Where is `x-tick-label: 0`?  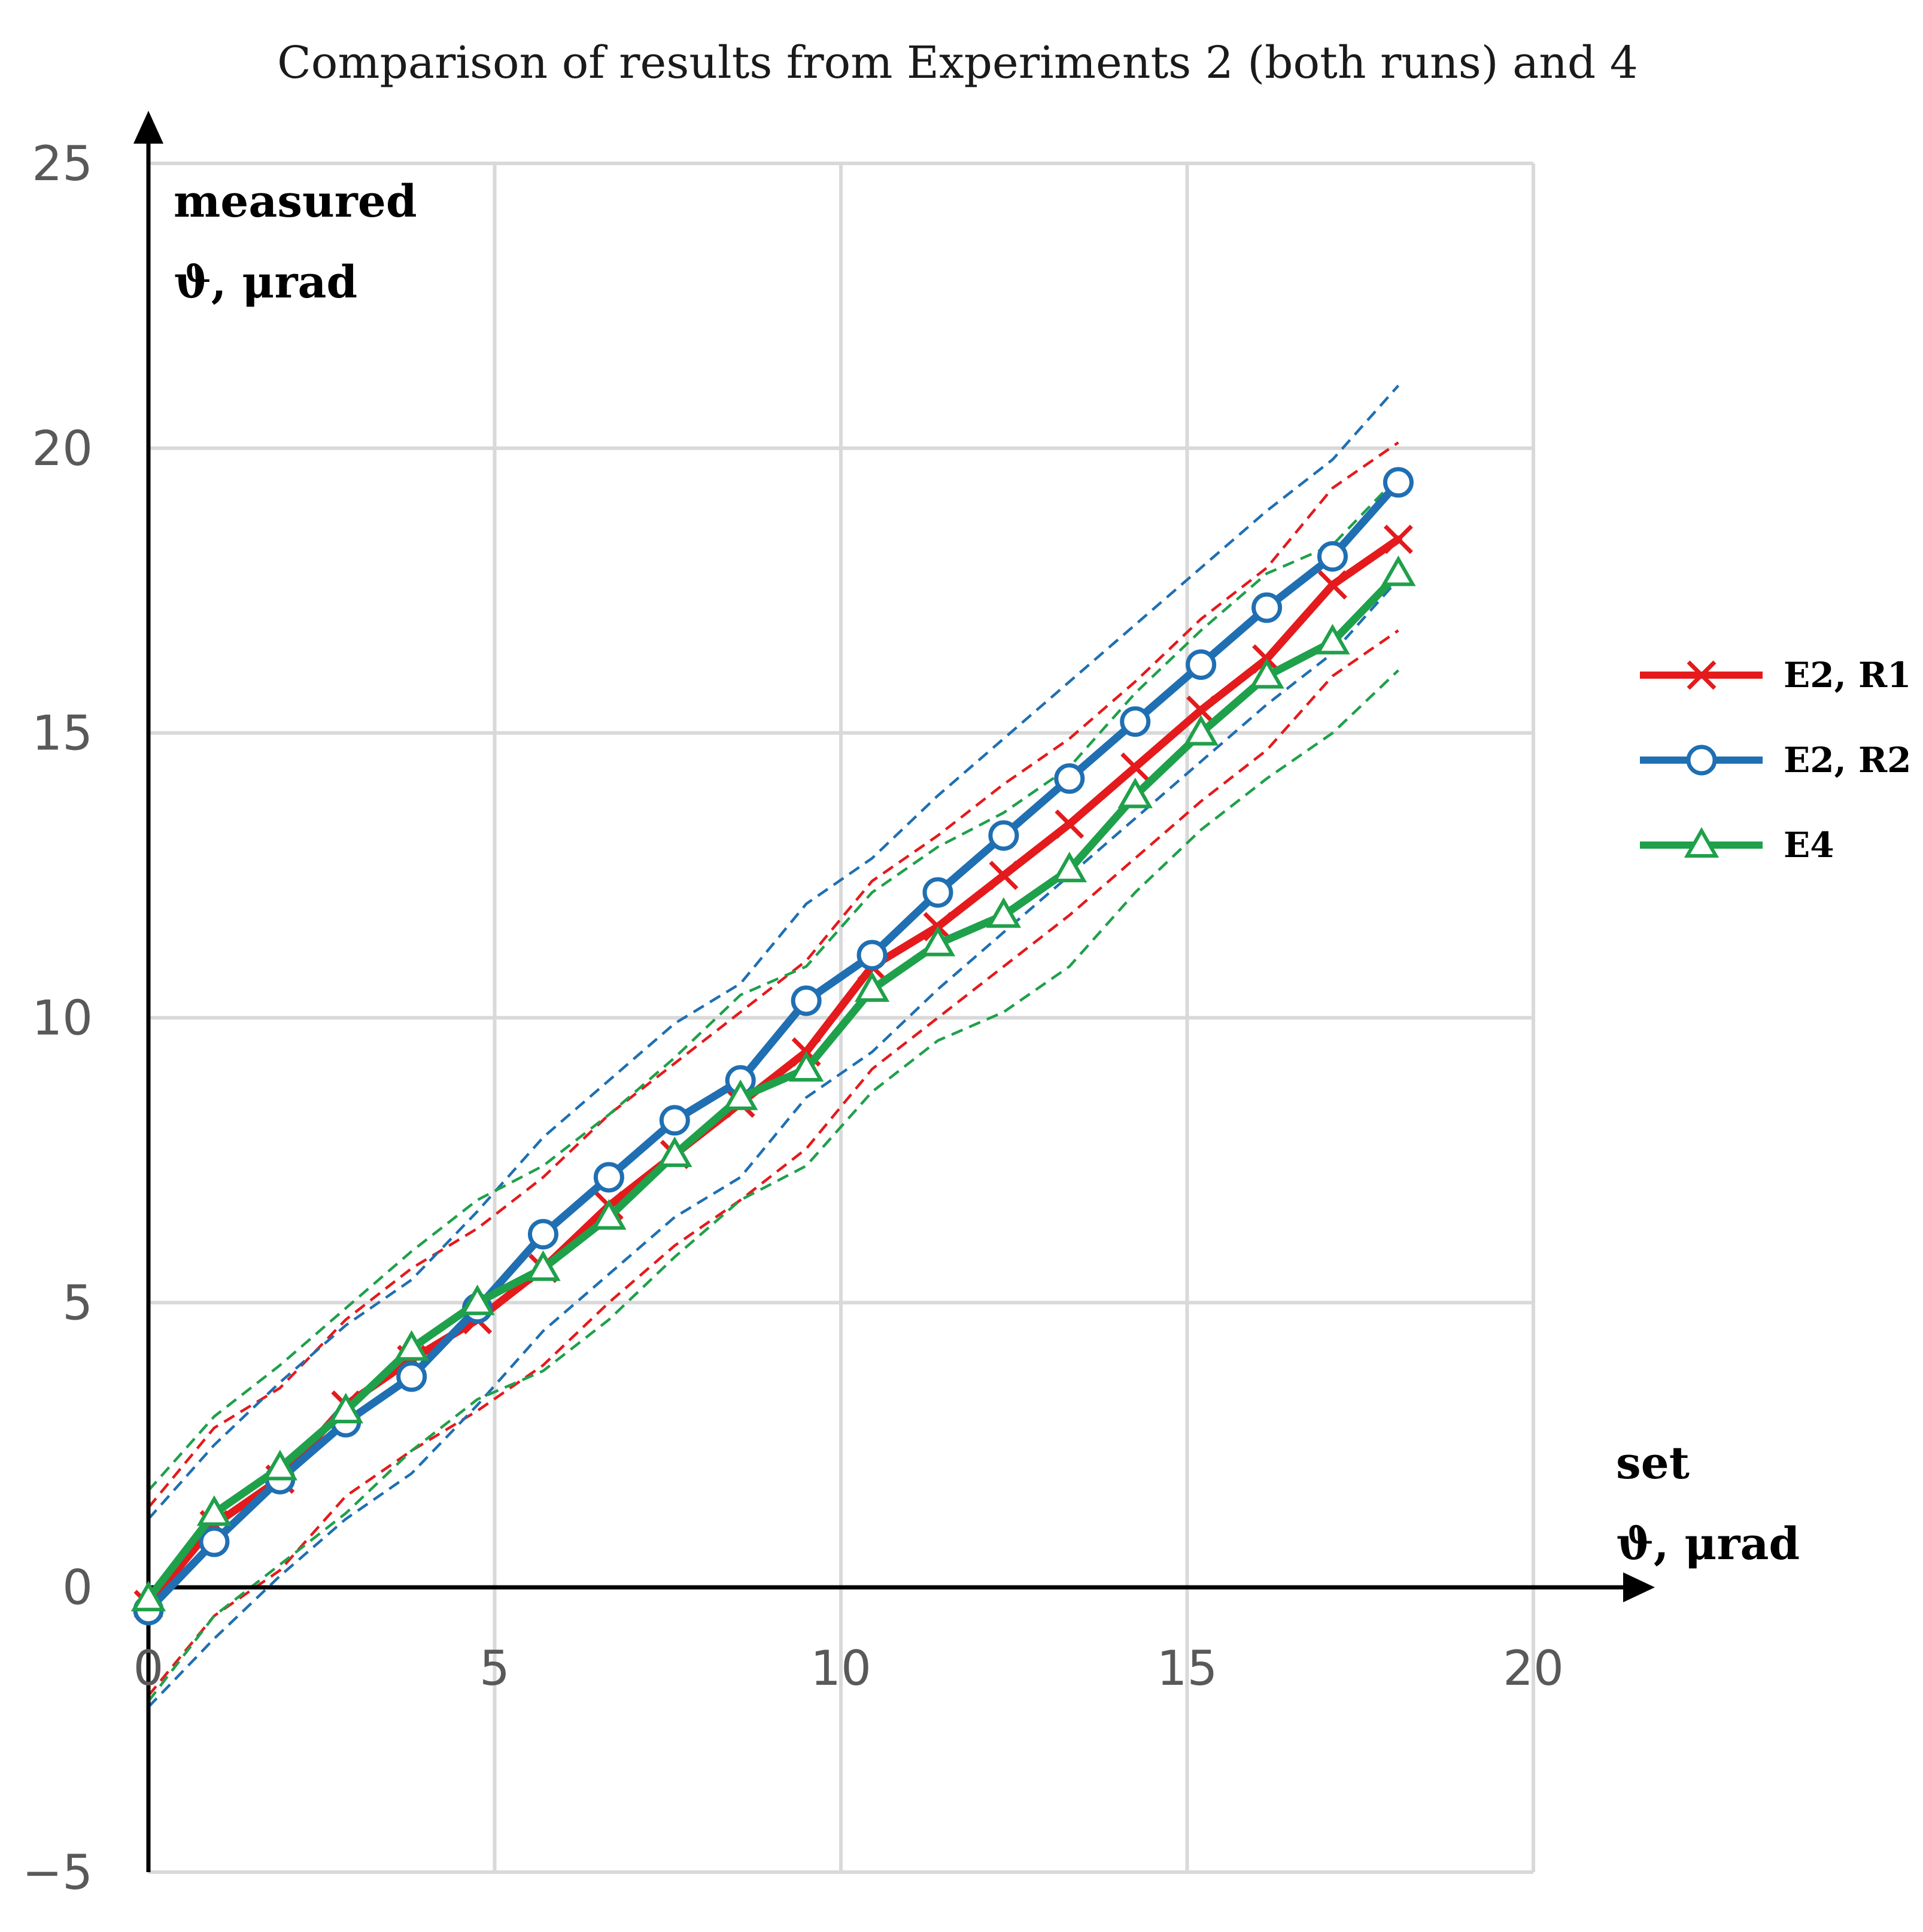
x-tick-label: 0 is located at coordinates (148, 1668).